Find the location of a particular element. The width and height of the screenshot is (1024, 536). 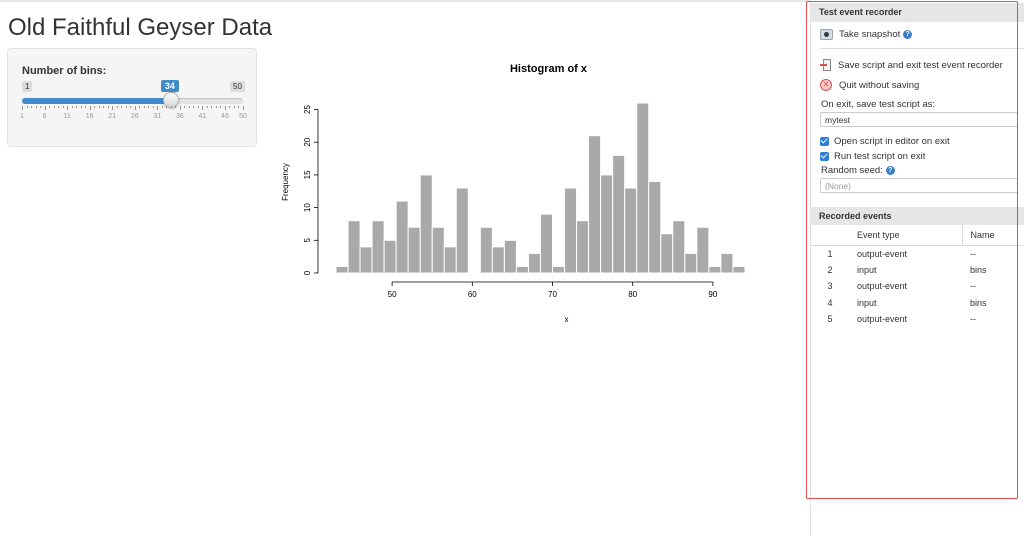

slider-min-label: 1 is located at coordinates (27, 86).